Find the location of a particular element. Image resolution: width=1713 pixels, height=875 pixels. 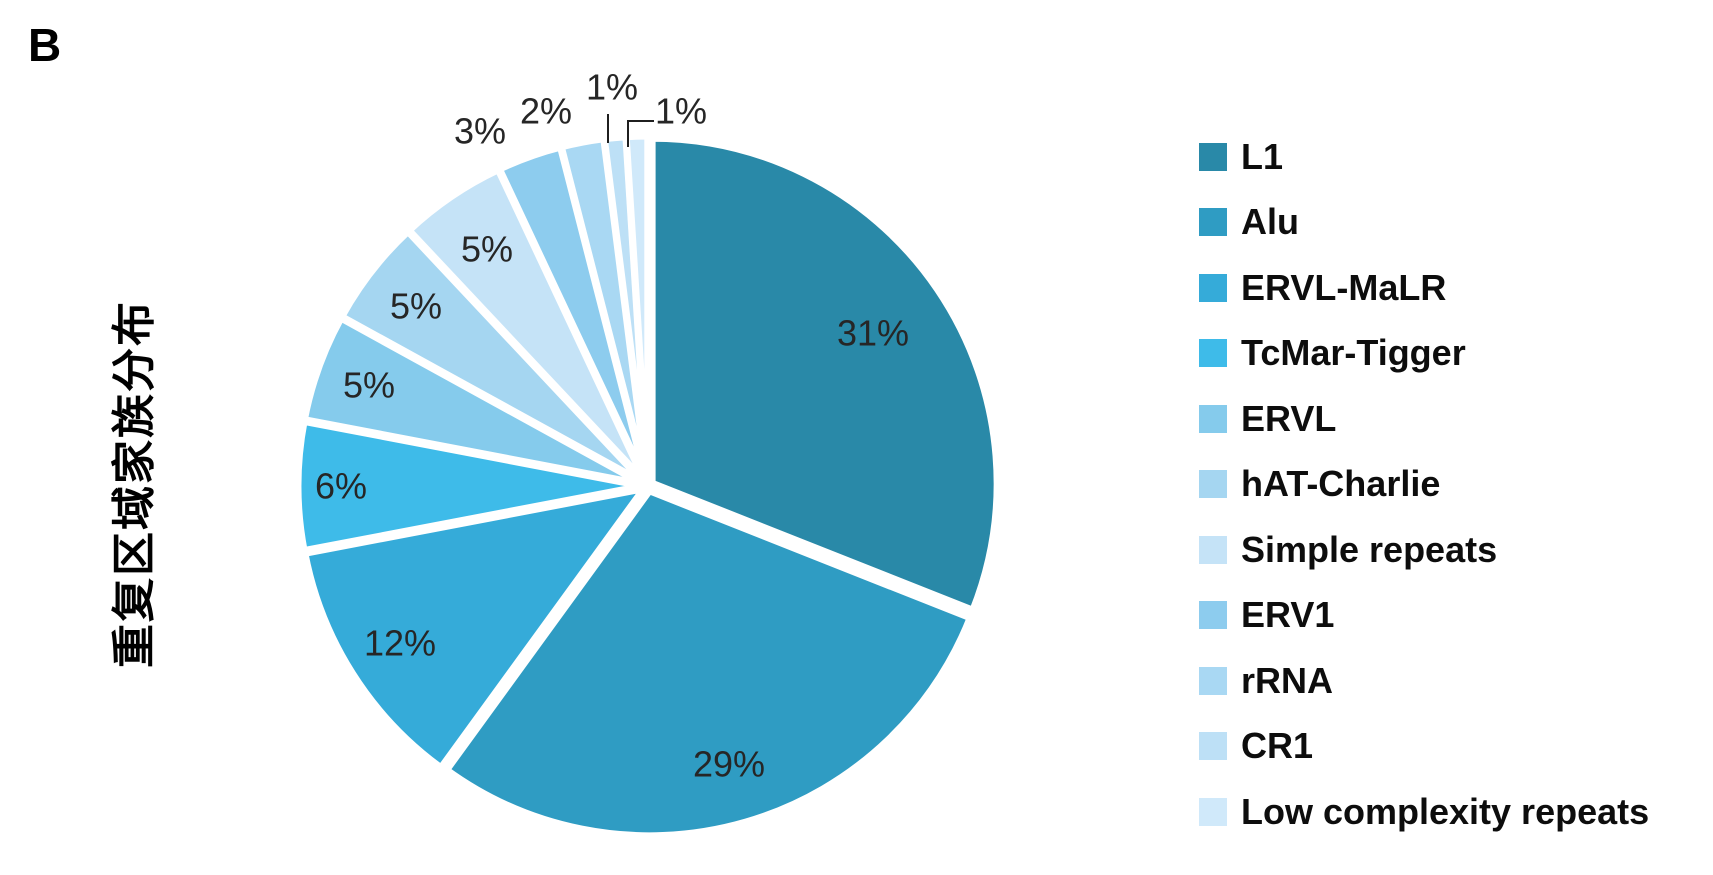

pie-slice-ervl-malr is located at coordinates (474, 628).